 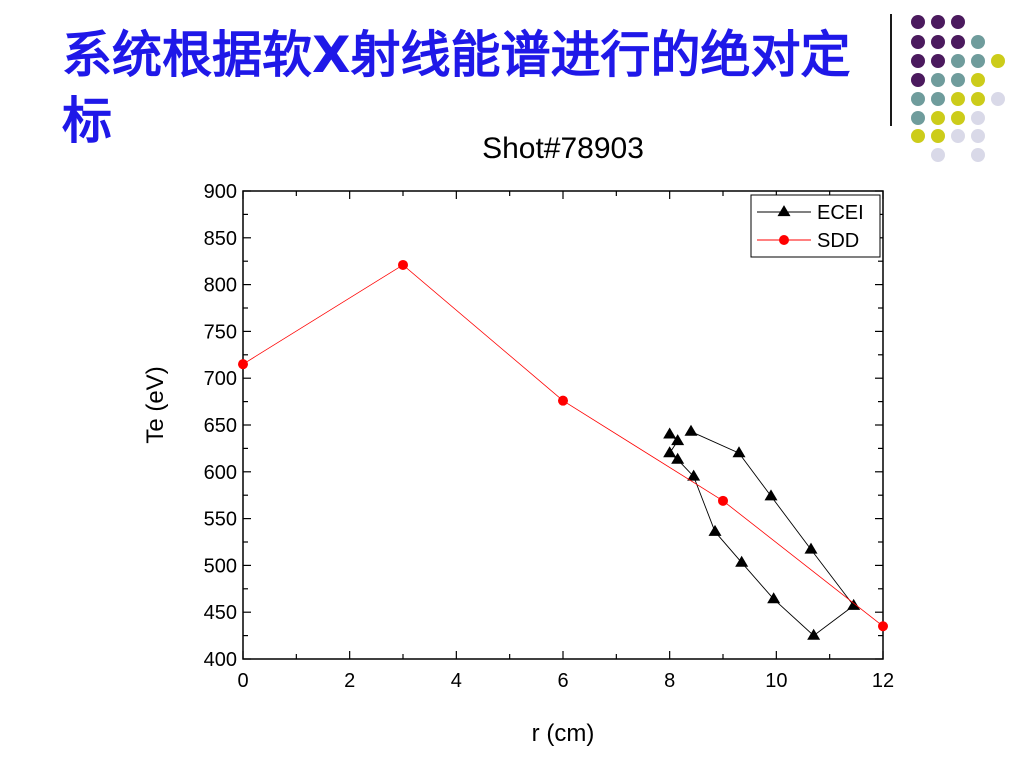 What do you see at coordinates (155, 404) in the screenshot?
I see `y-axis-title: Te (eV)` at bounding box center [155, 404].